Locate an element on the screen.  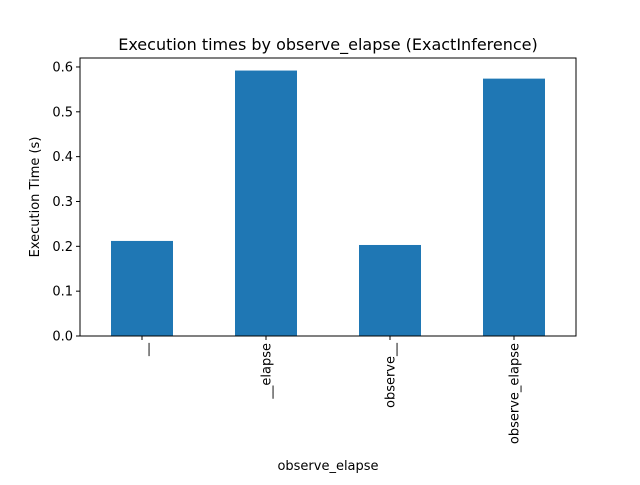
x-tick-label-0: __ is located at coordinates (143, 350).